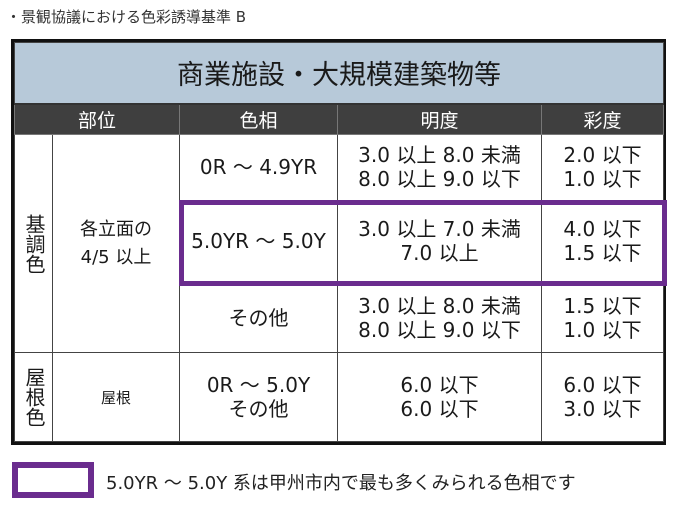  I want to click on part-cell-base: 基調色, so click(33, 243).